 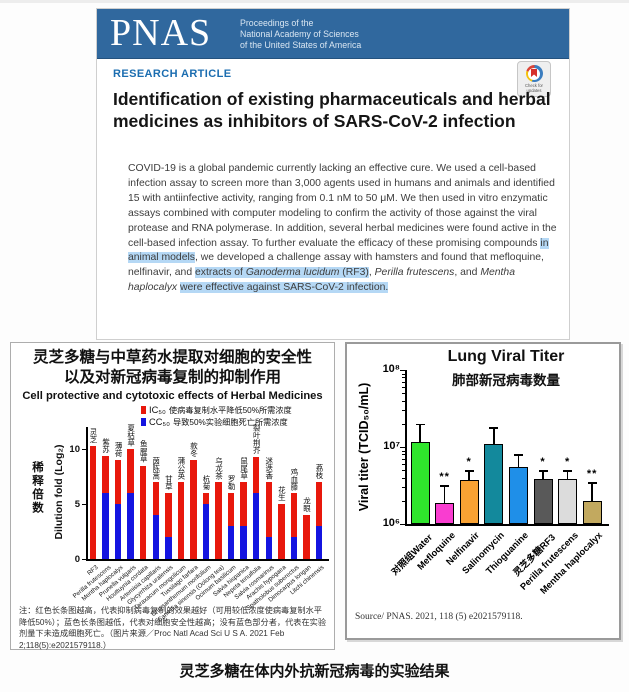 I want to click on bar-label-zh: 蒲公英, so click(x=181, y=468).